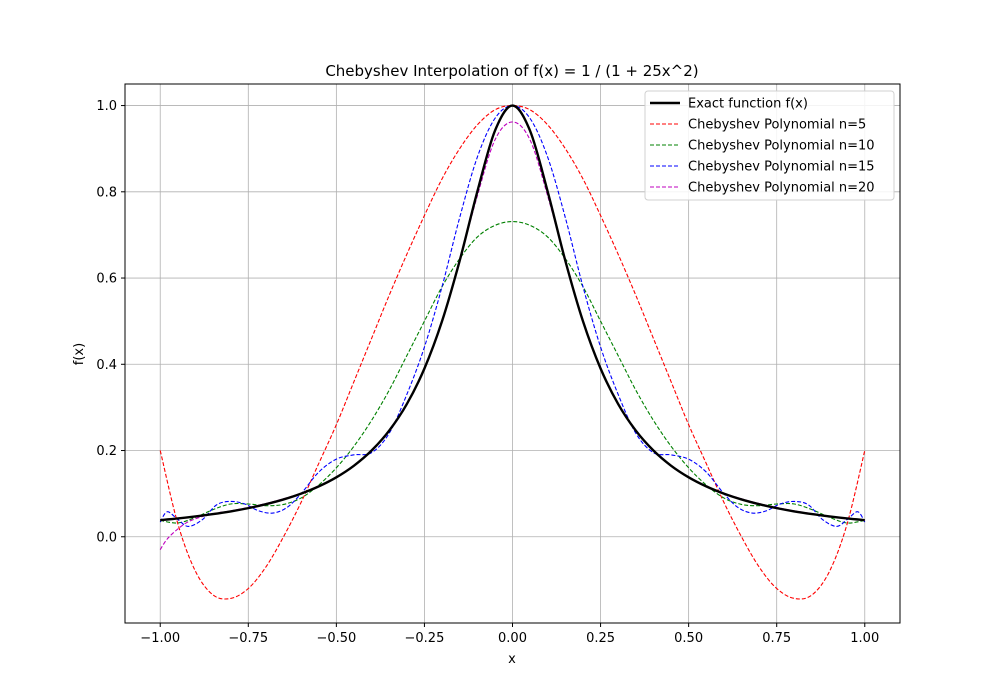 This screenshot has width=1000, height=700. What do you see at coordinates (106, 279) in the screenshot?
I see `y-tick-label: 0.6` at bounding box center [106, 279].